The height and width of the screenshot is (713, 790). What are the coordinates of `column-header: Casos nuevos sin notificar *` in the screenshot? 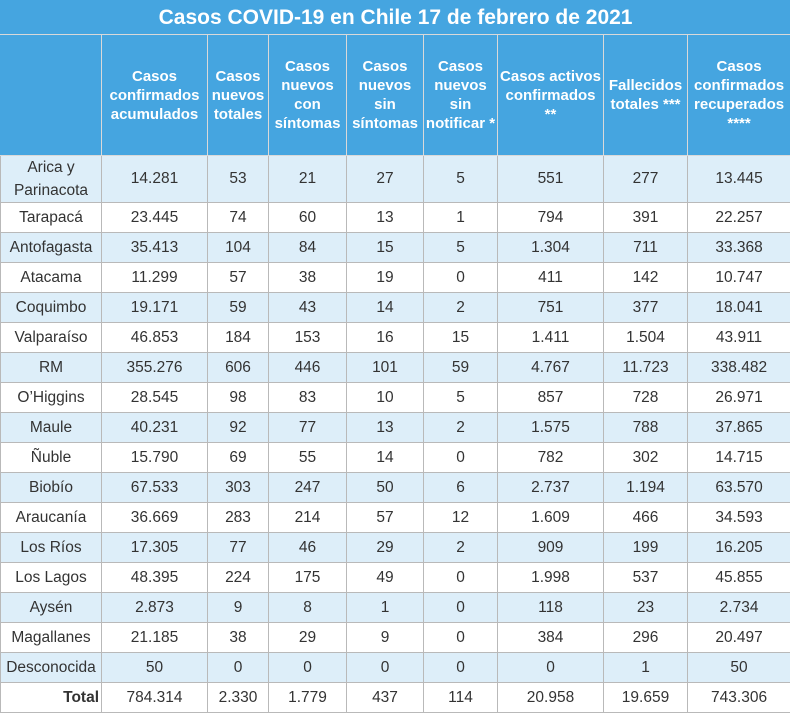 It's located at (460, 95).